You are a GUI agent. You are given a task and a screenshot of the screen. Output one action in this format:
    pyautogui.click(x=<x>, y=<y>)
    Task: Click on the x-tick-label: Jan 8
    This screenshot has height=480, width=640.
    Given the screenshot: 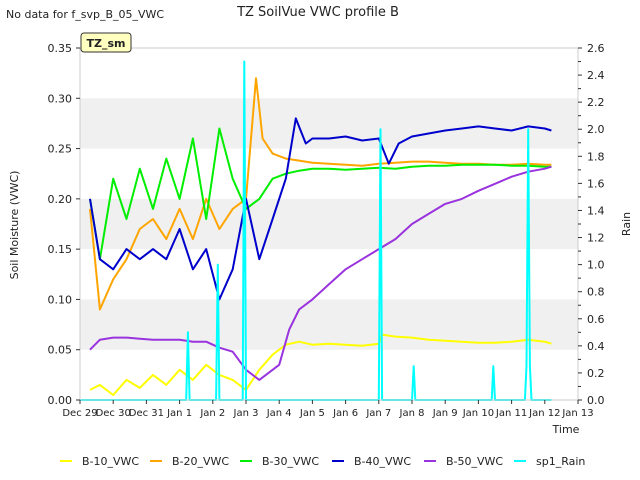 What is the action you would take?
    pyautogui.click(x=412, y=413)
    